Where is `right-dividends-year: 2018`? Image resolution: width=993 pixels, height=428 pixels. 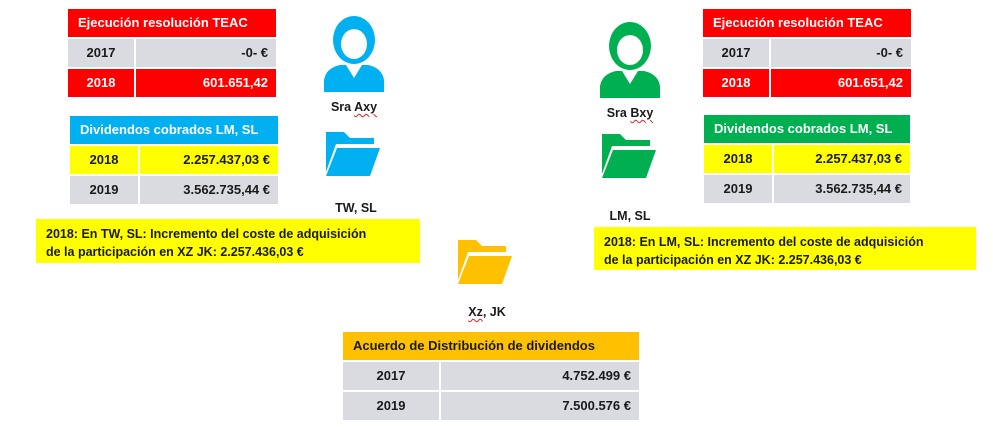 right-dividends-year: 2018 is located at coordinates (738, 159).